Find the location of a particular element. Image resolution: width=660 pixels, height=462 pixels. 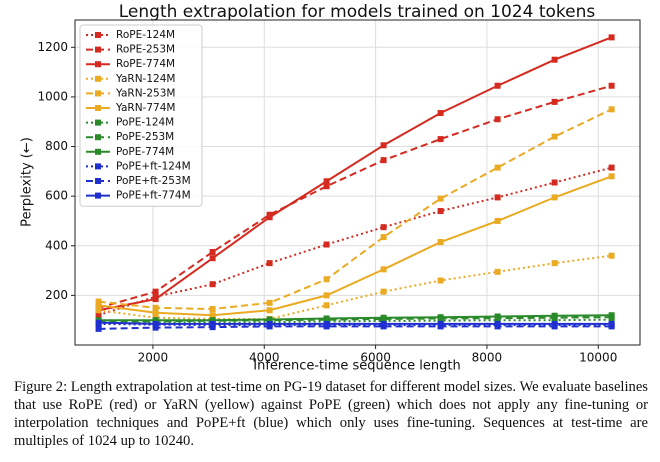

legend-label: PoPE-253M is located at coordinates (145, 137).